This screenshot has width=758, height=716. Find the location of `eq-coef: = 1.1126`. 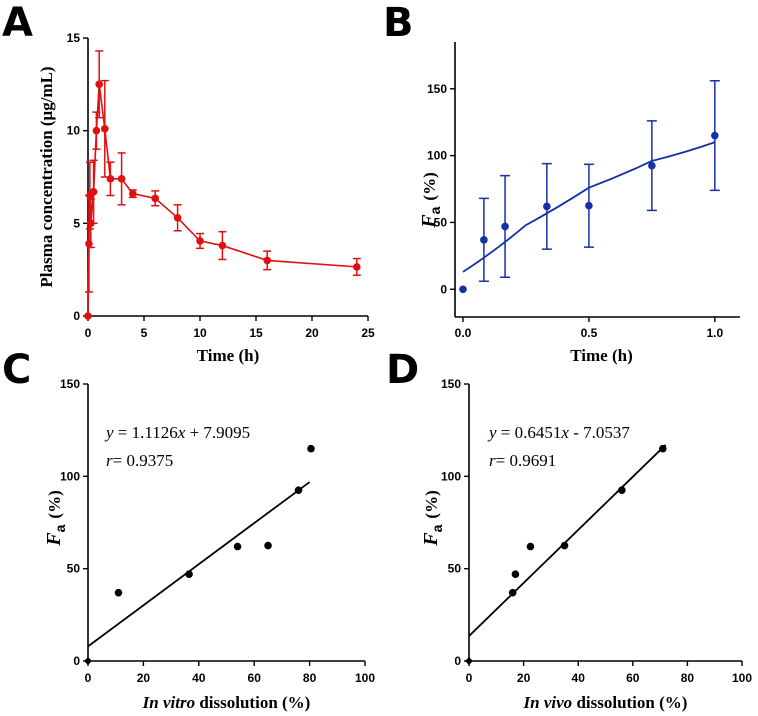

eq-coef: = 1.1126 is located at coordinates (146, 432).